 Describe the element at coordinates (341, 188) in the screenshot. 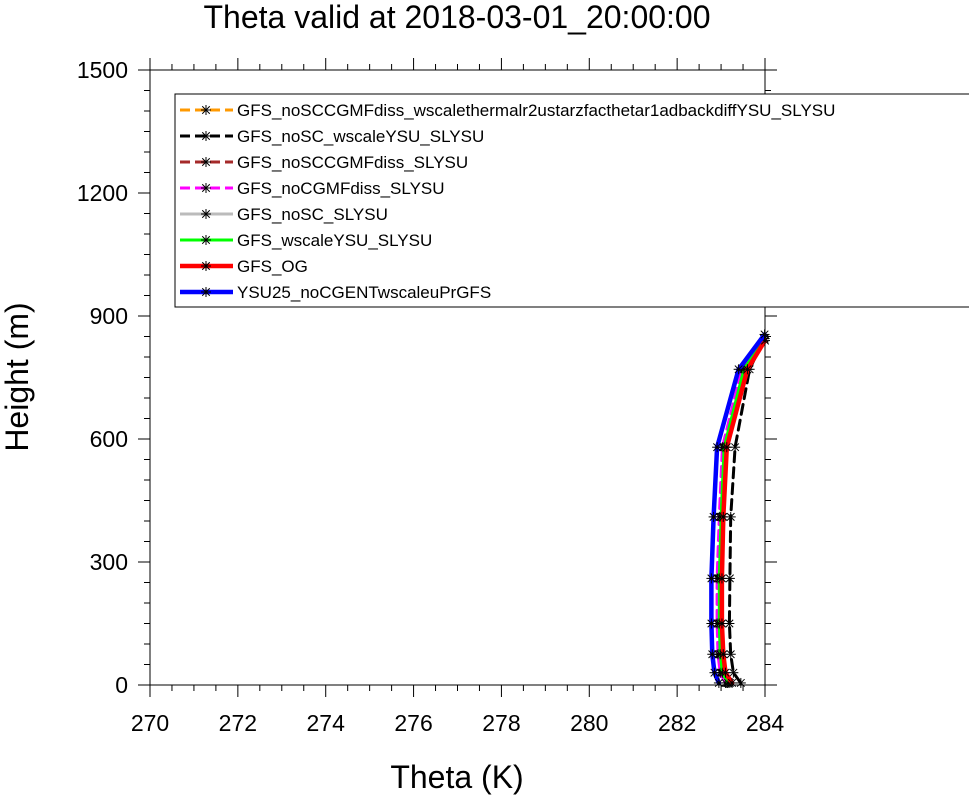

I see `legend-label: GFS_noCGMFdiss_SLYSU` at that location.